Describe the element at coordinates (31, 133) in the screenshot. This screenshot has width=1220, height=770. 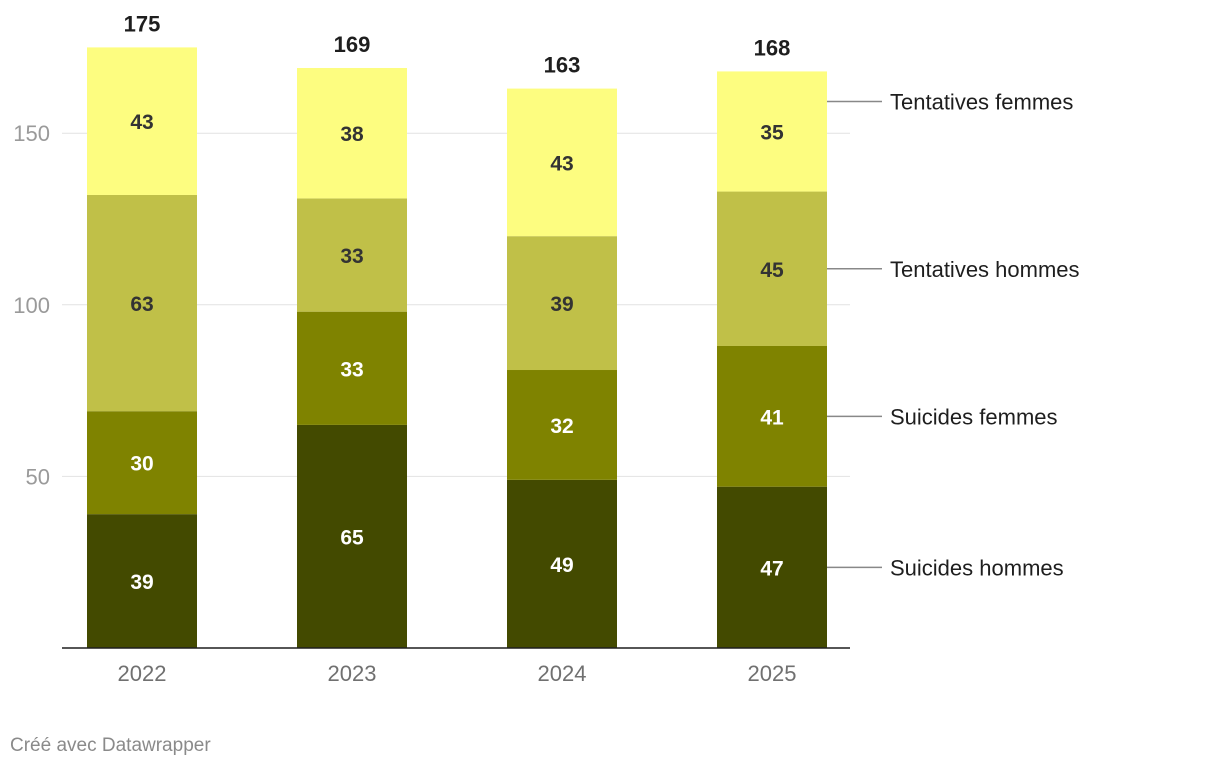
I see `y-tick-label: 150` at that location.